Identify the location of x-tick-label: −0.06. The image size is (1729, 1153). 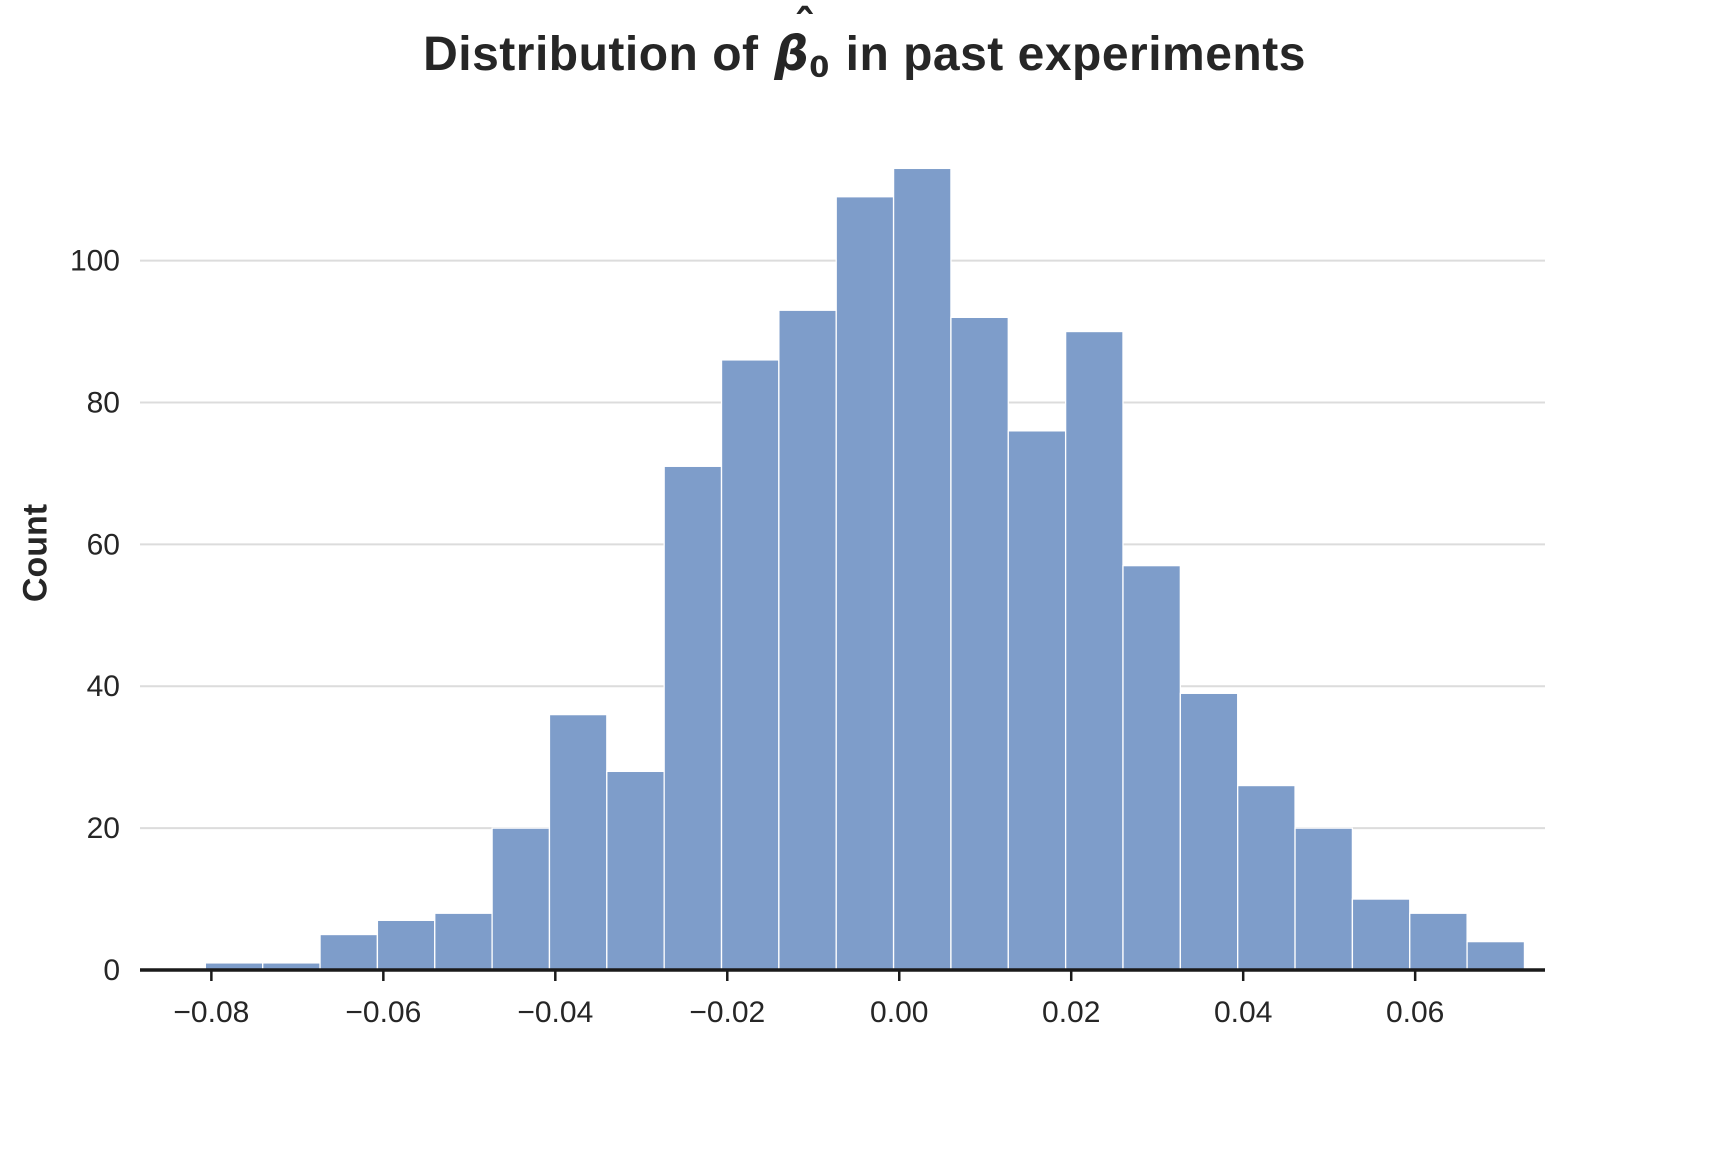
(383, 1012).